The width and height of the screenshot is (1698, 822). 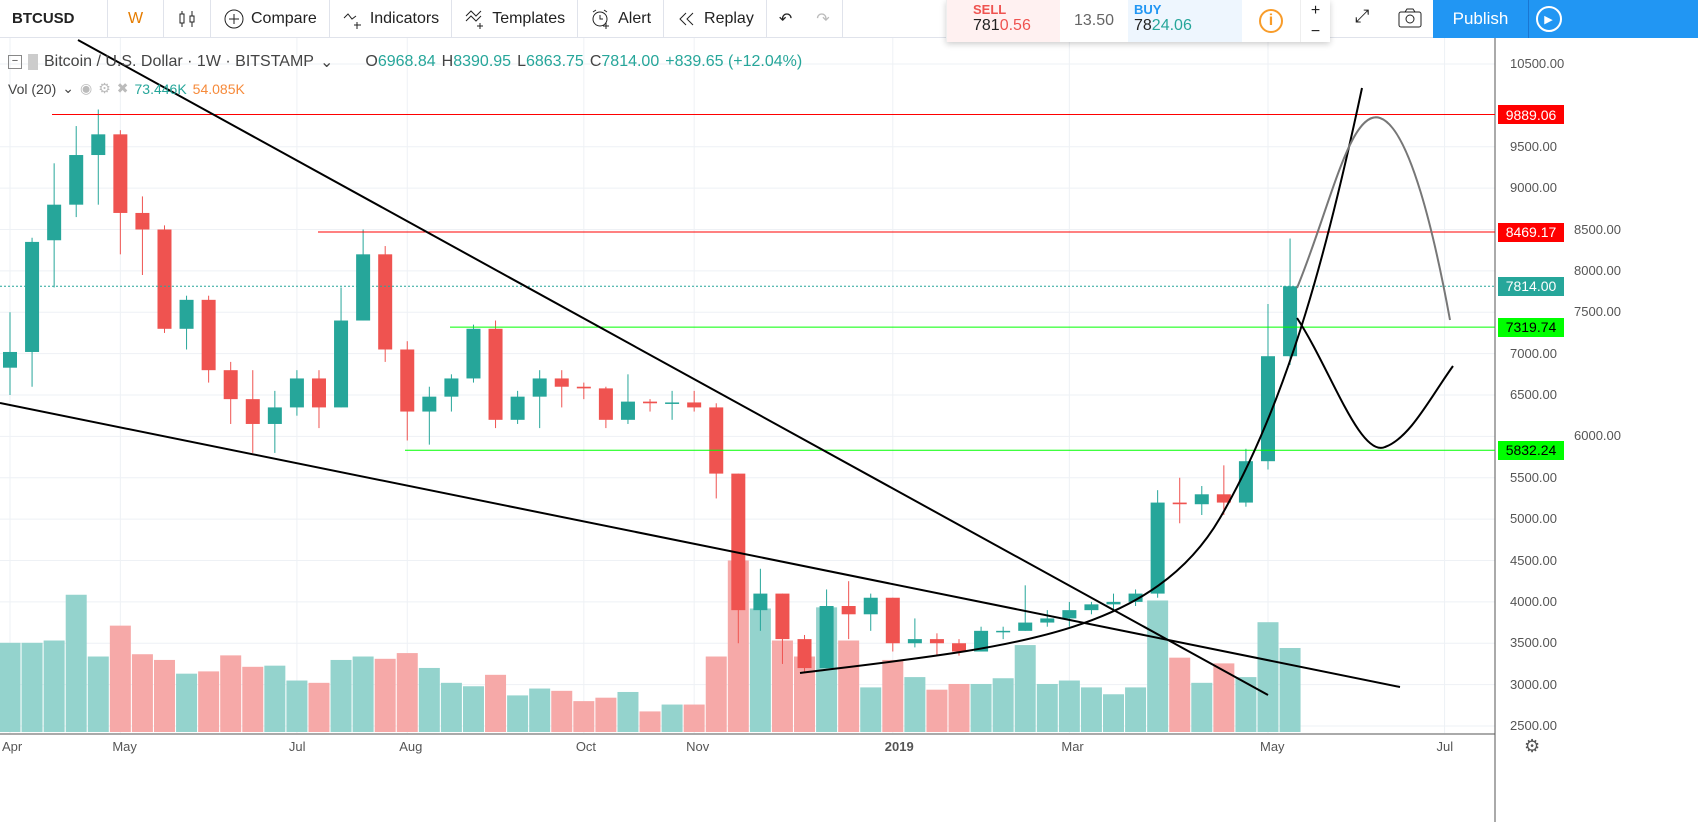 I want to click on gear-icon: ⚙, so click(x=104, y=88).